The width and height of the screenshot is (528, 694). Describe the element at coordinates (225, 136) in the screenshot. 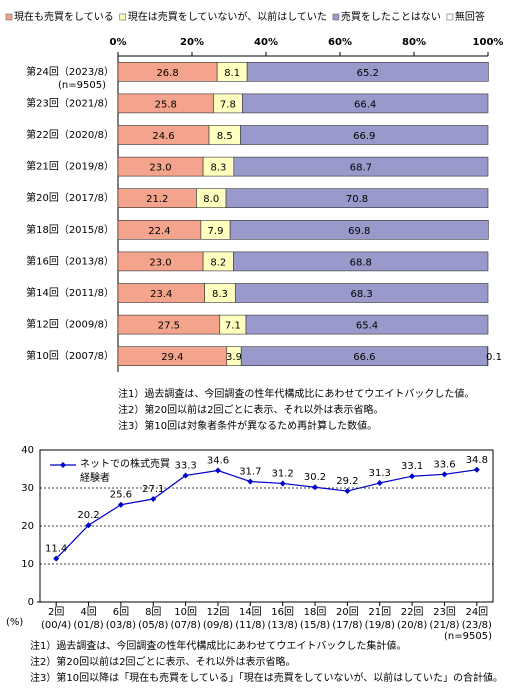

I see `data-label: 8.5` at that location.